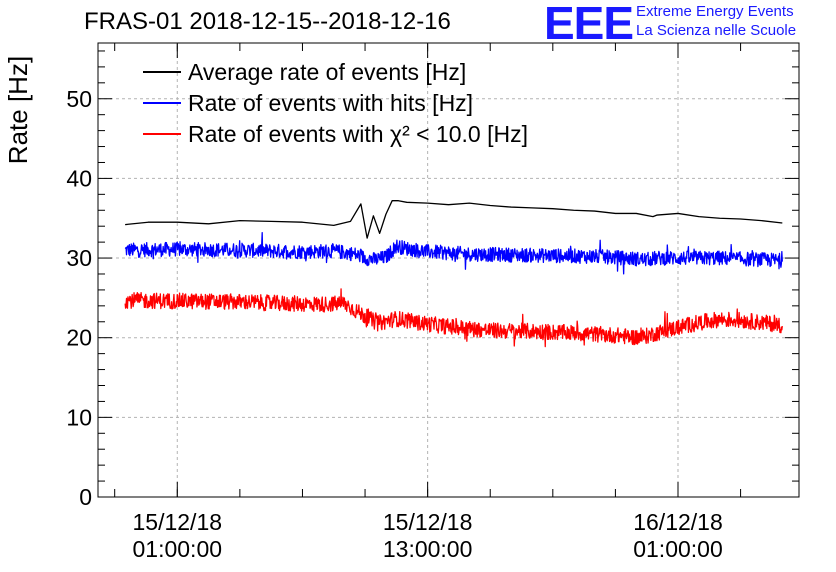 This screenshot has width=836, height=572. I want to click on legend-label-chi2: Rate of events with χ² < 10.0 [Hz], so click(358, 134).